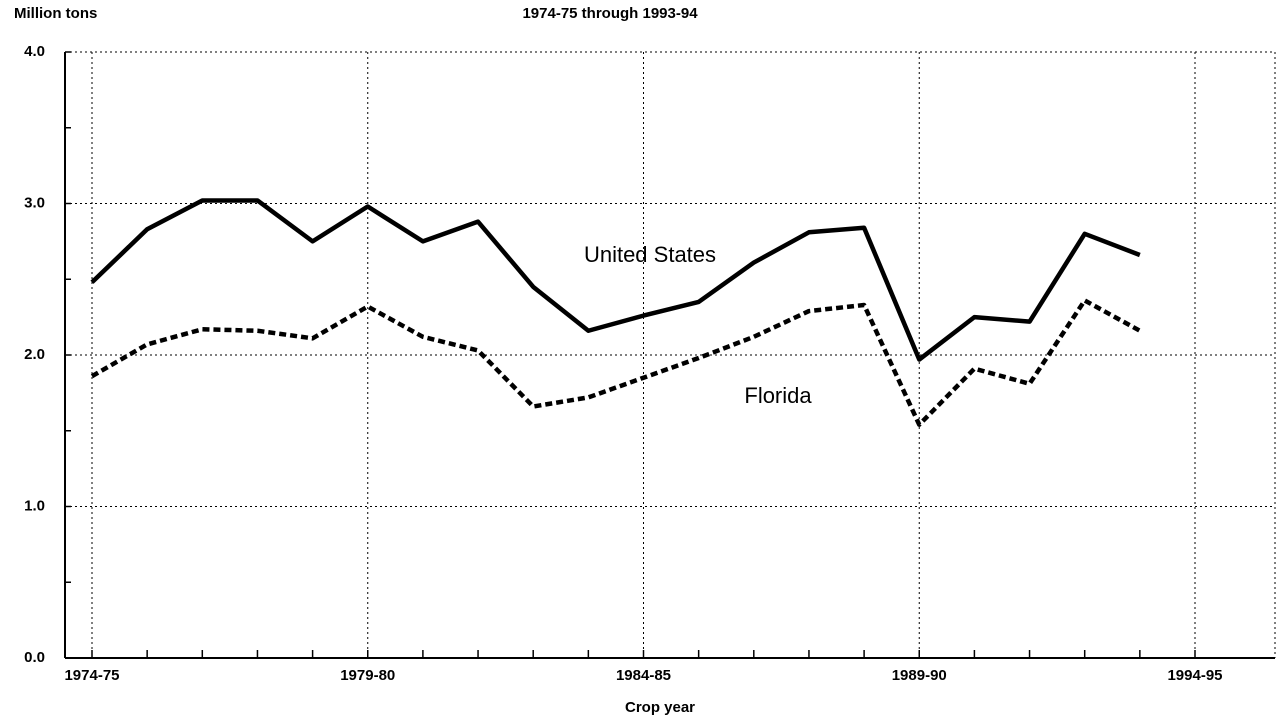 The image size is (1277, 721). What do you see at coordinates (34, 202) in the screenshot?
I see `y-tick-label: 3.0` at bounding box center [34, 202].